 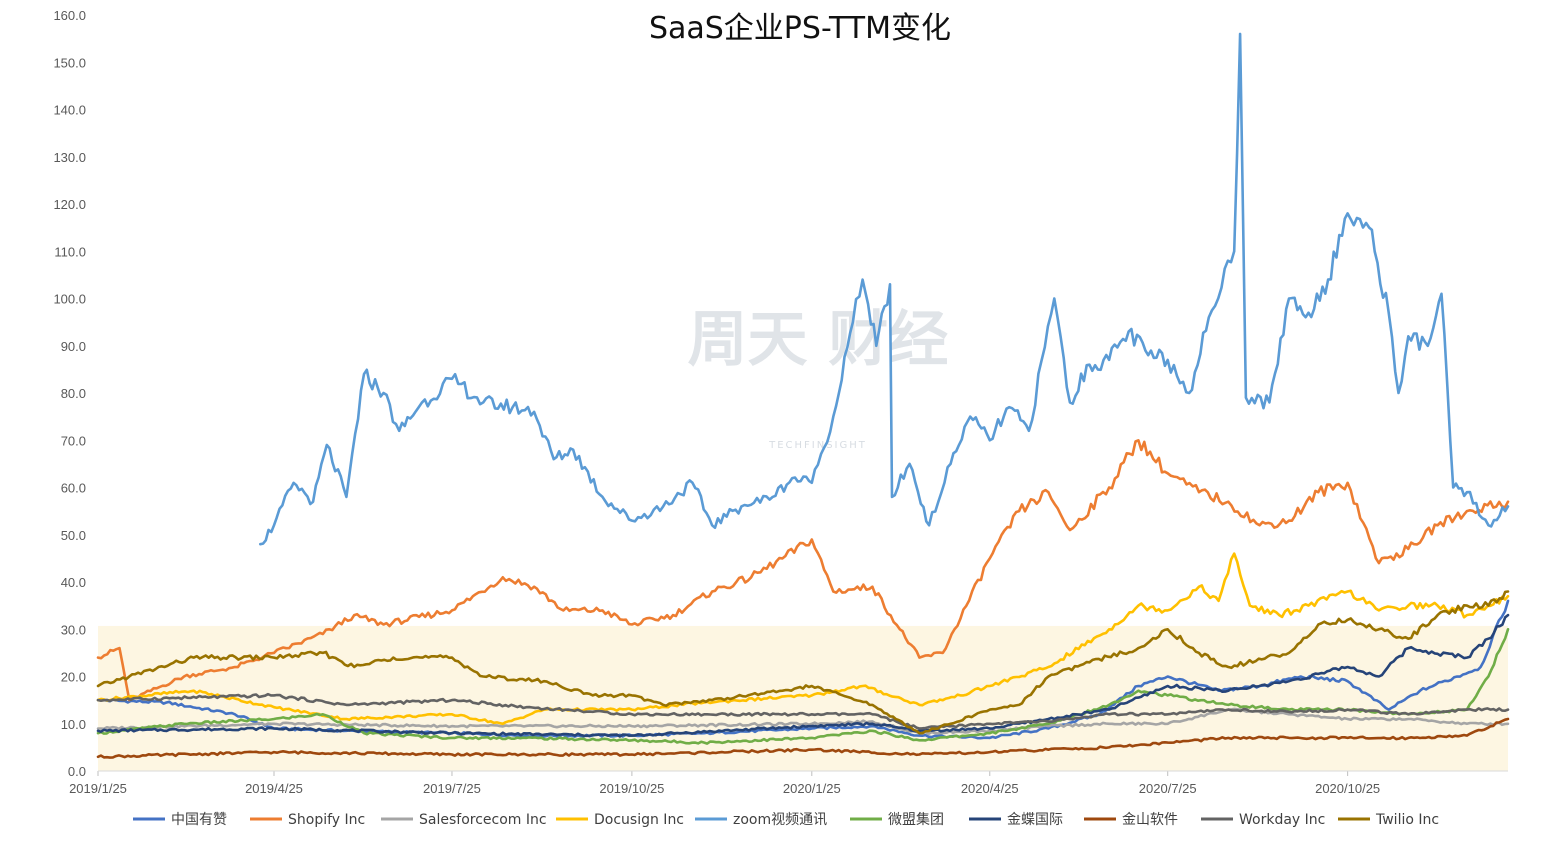 I want to click on y-tick-label: 10.0, so click(x=73, y=724).